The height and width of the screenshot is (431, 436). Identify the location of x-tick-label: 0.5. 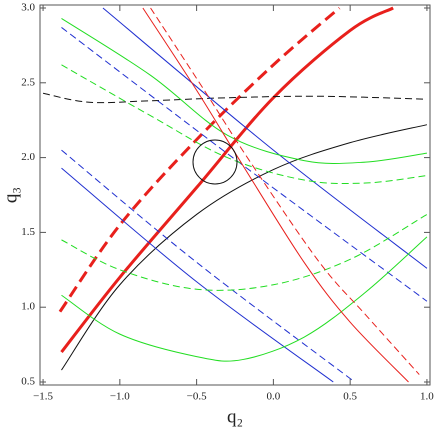
(350, 397).